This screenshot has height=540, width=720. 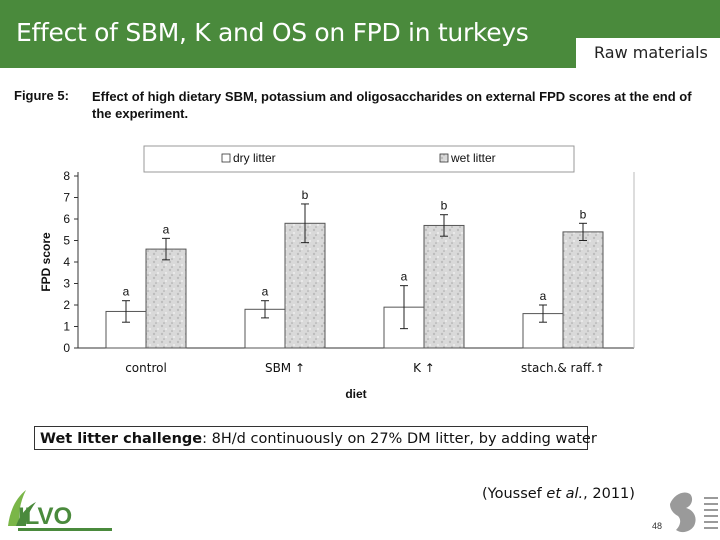 What do you see at coordinates (694, 512) in the screenshot?
I see `crest-icon` at bounding box center [694, 512].